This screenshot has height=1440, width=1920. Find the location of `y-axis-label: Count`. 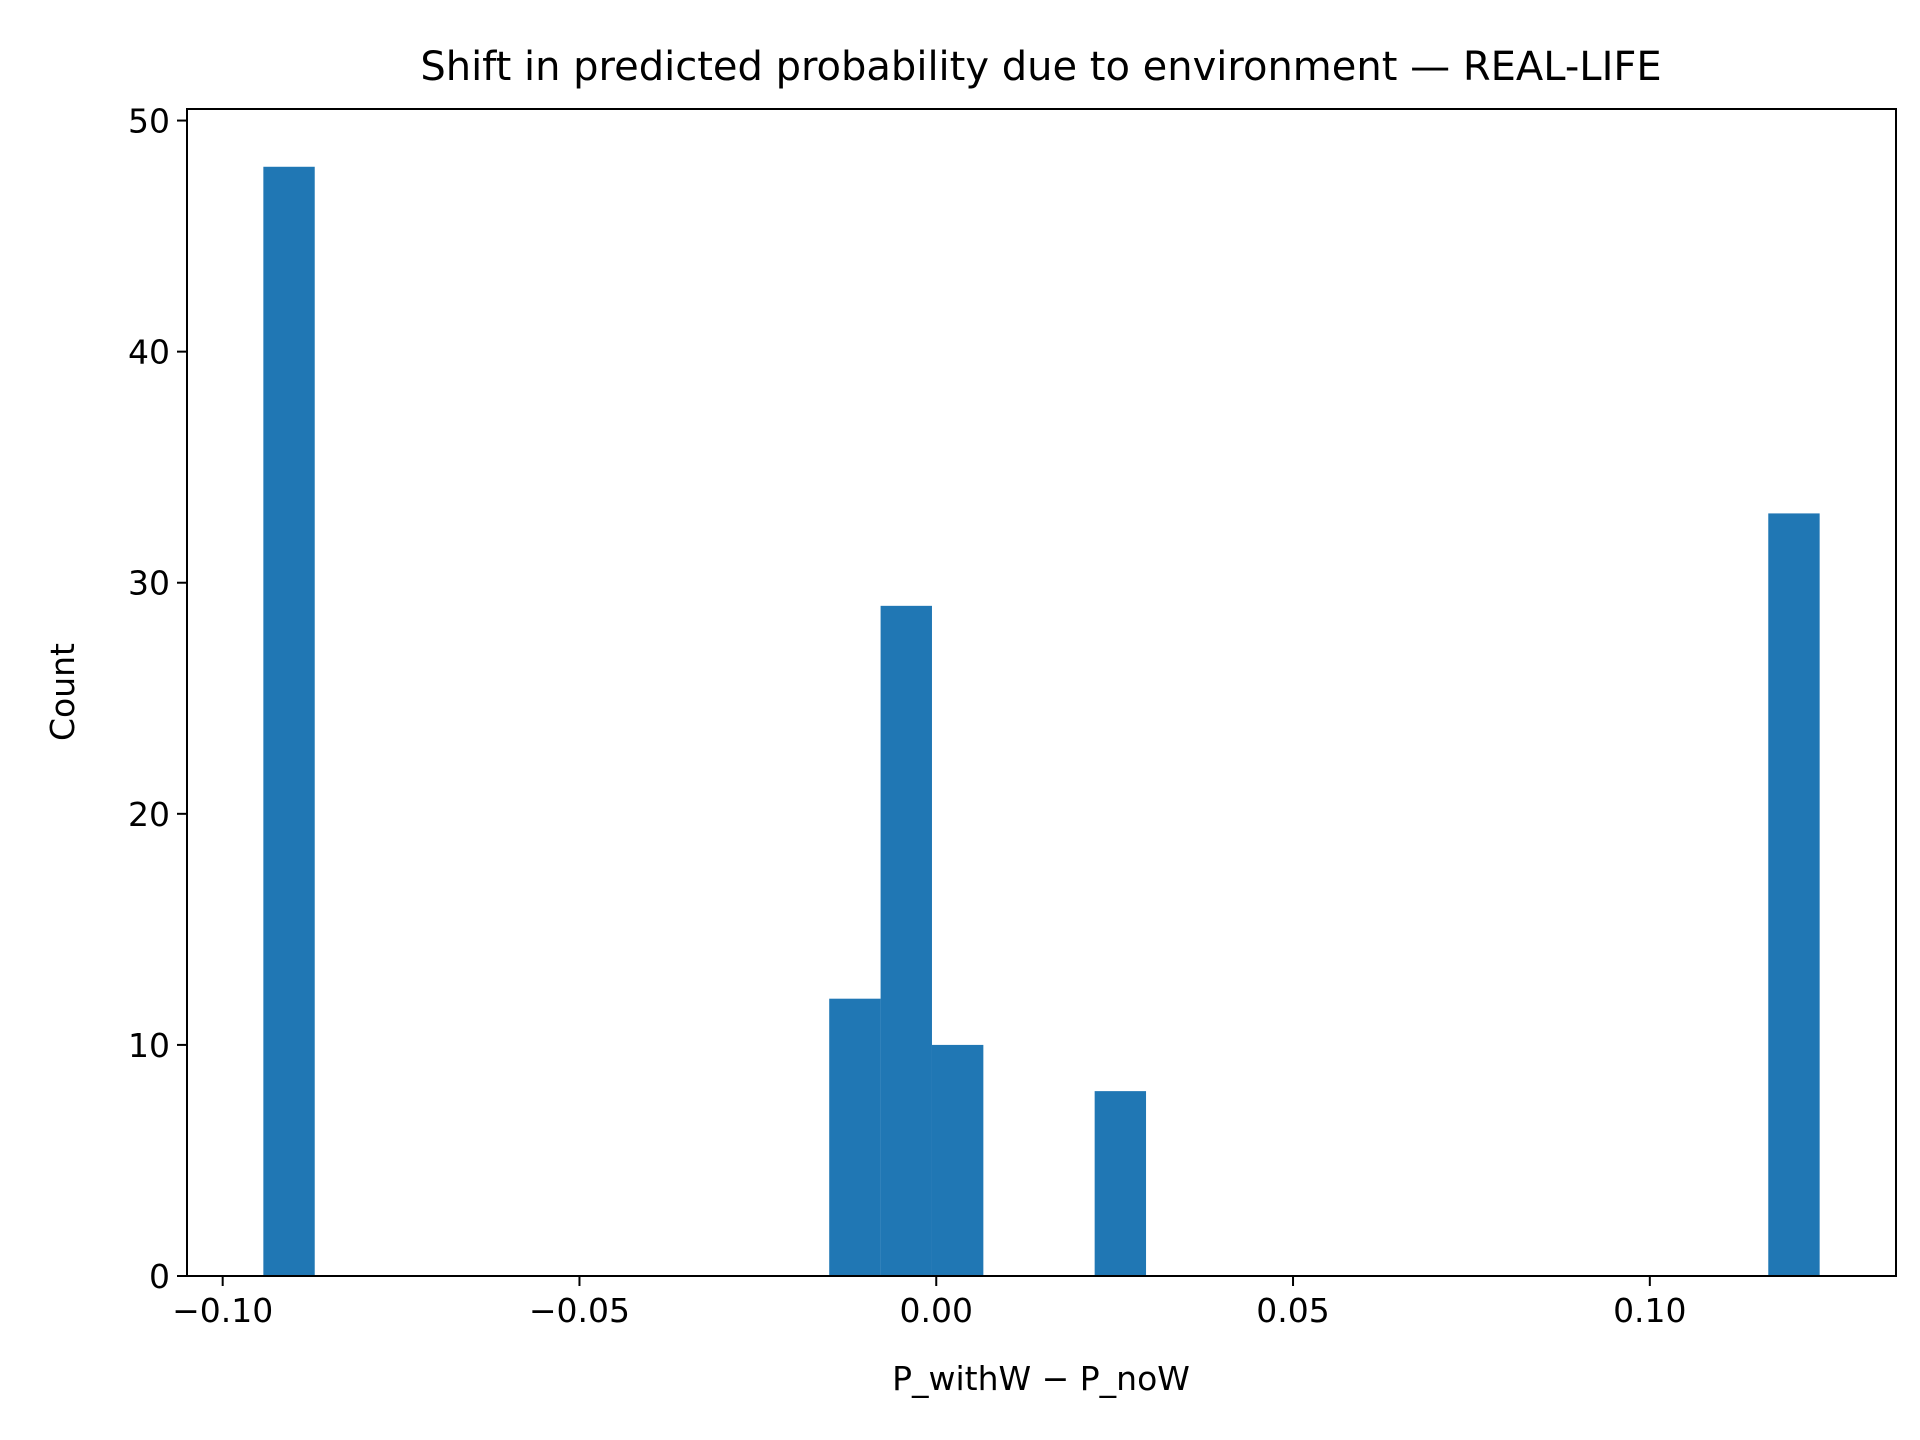

y-axis-label: Count is located at coordinates (62, 692).